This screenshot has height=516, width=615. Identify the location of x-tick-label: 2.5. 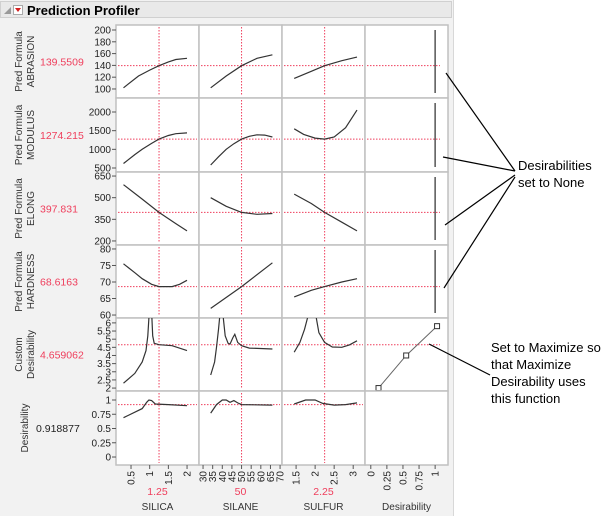
(335, 478).